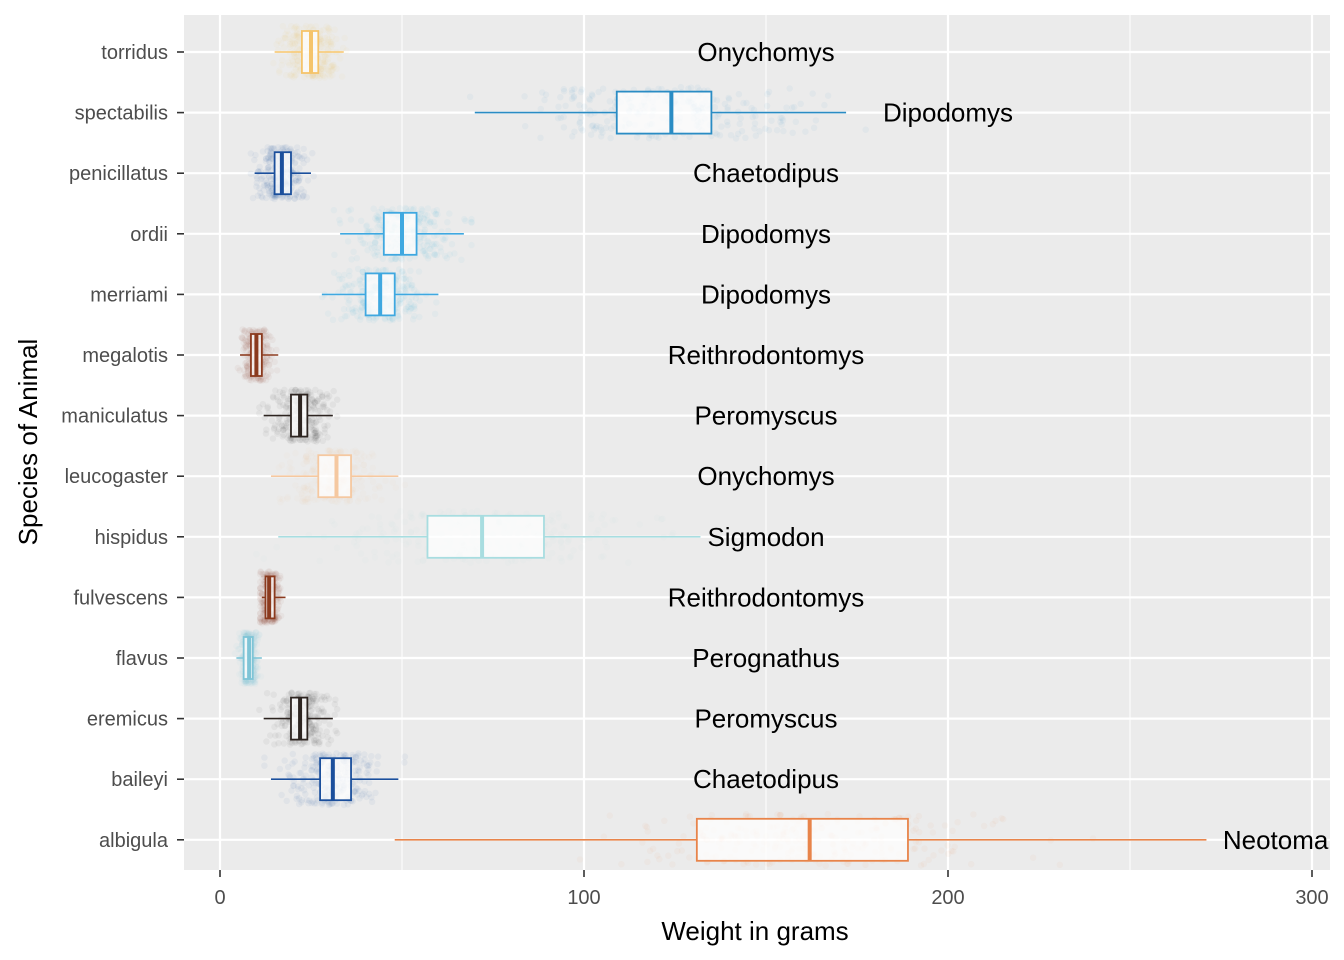 This screenshot has height=960, width=1344. Describe the element at coordinates (309, 52) in the screenshot. I see `boxplot-torridus` at that location.